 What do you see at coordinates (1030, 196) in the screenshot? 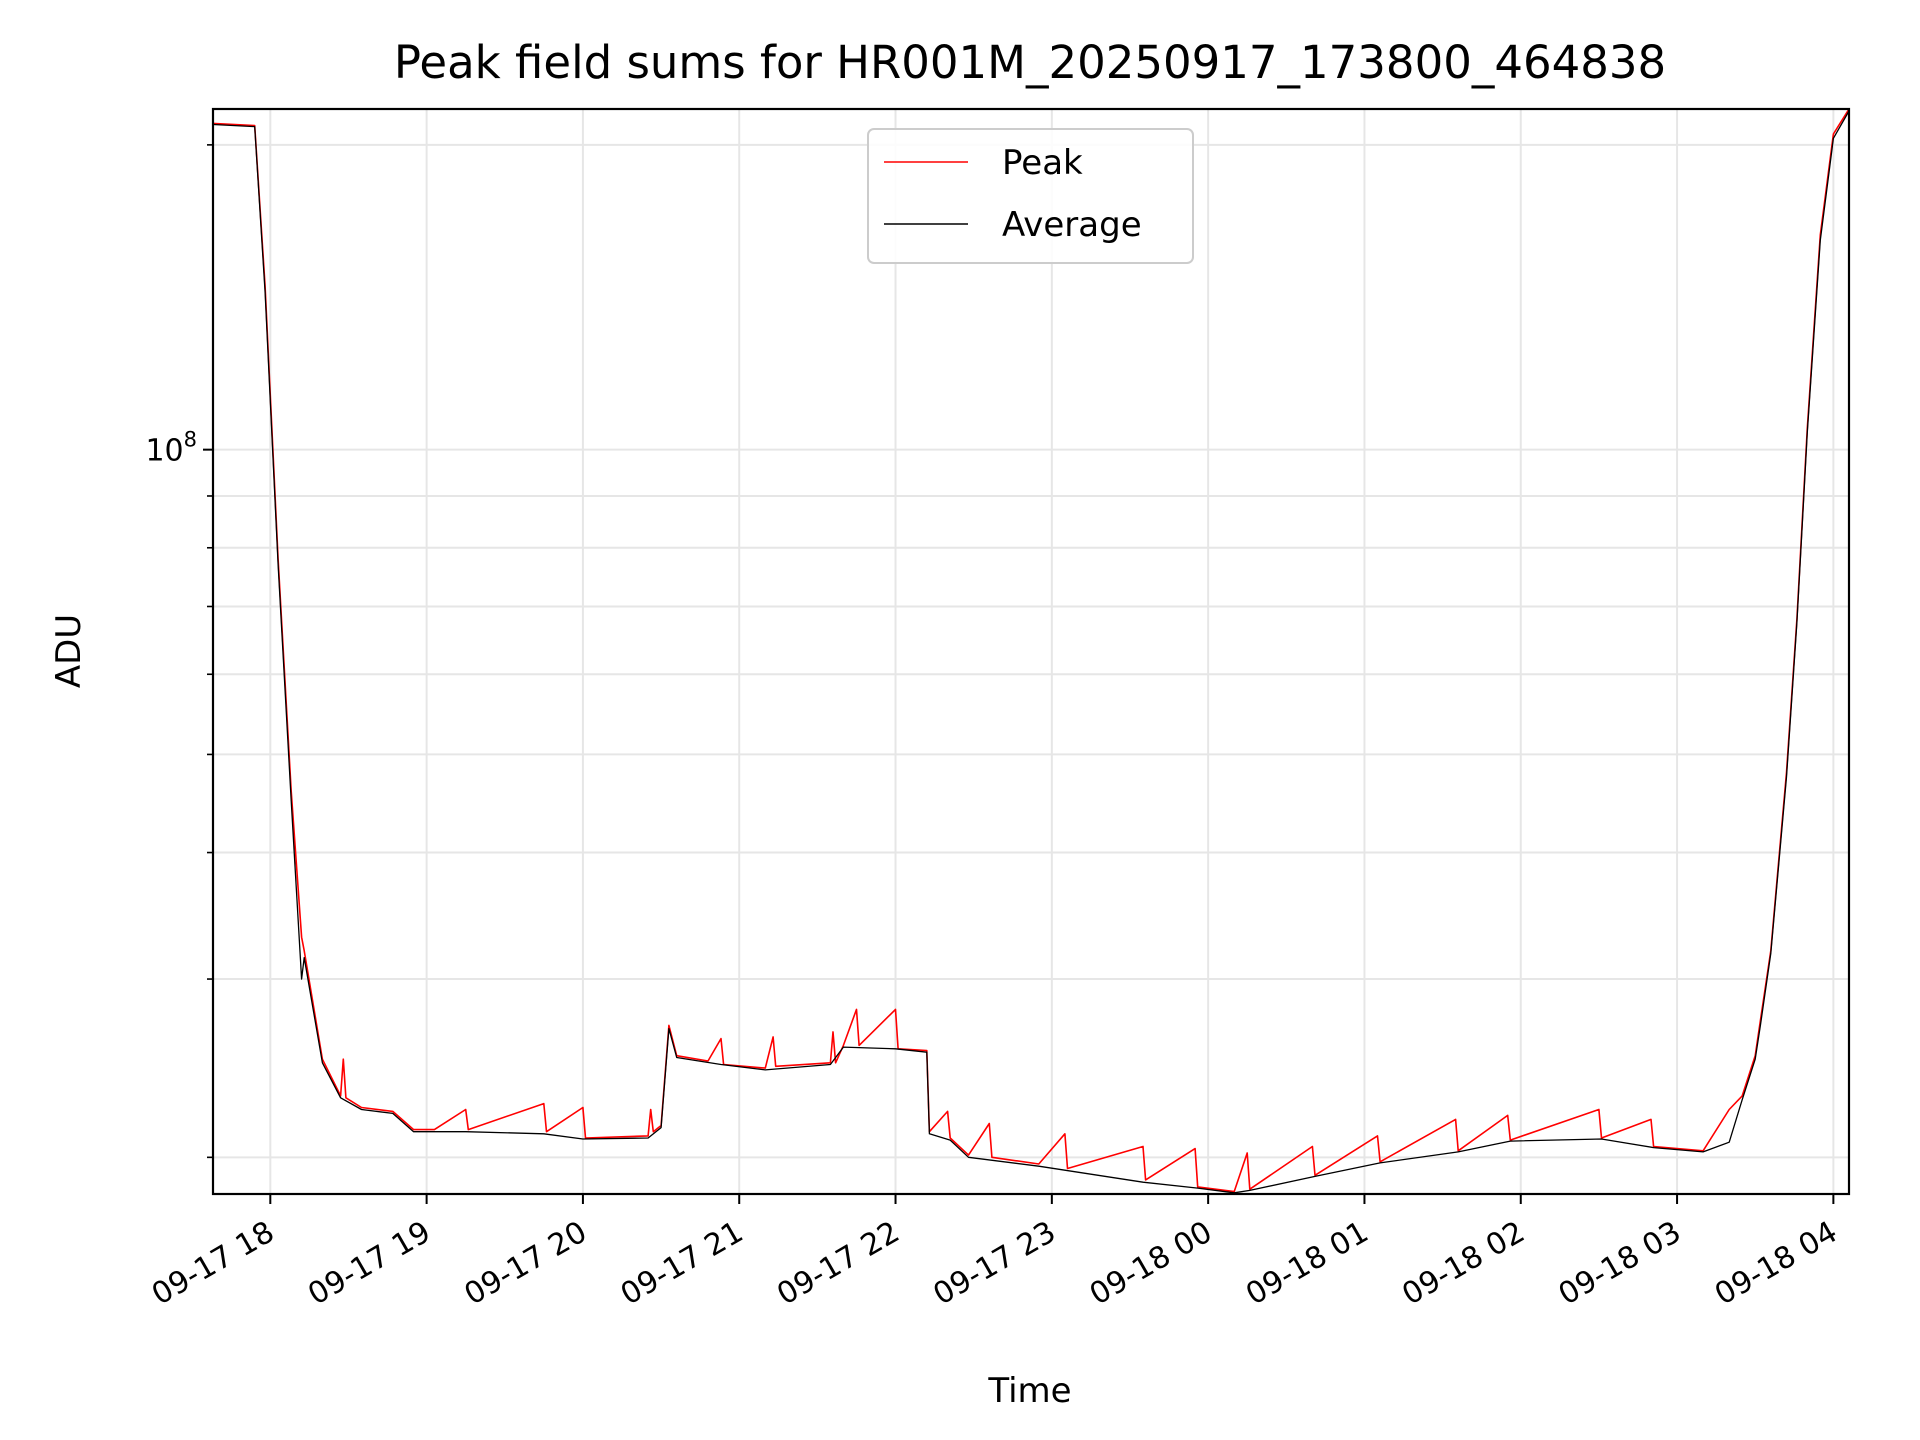
I see `legend: Peak Average` at bounding box center [1030, 196].